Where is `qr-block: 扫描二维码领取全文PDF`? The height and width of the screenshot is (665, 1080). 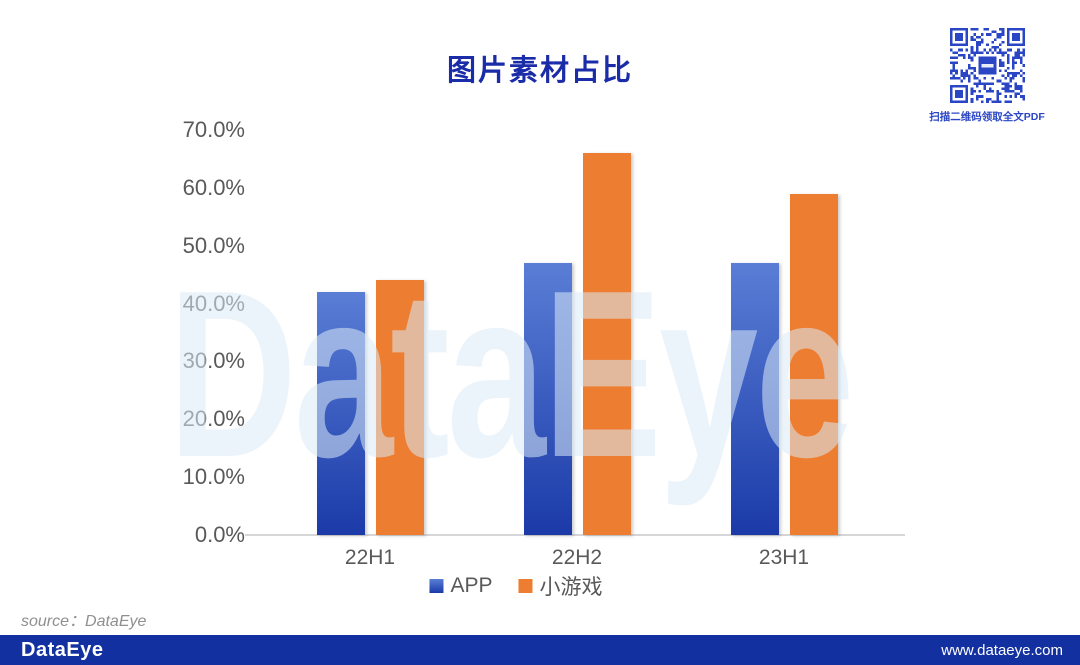 qr-block: 扫描二维码领取全文PDF is located at coordinates (987, 75).